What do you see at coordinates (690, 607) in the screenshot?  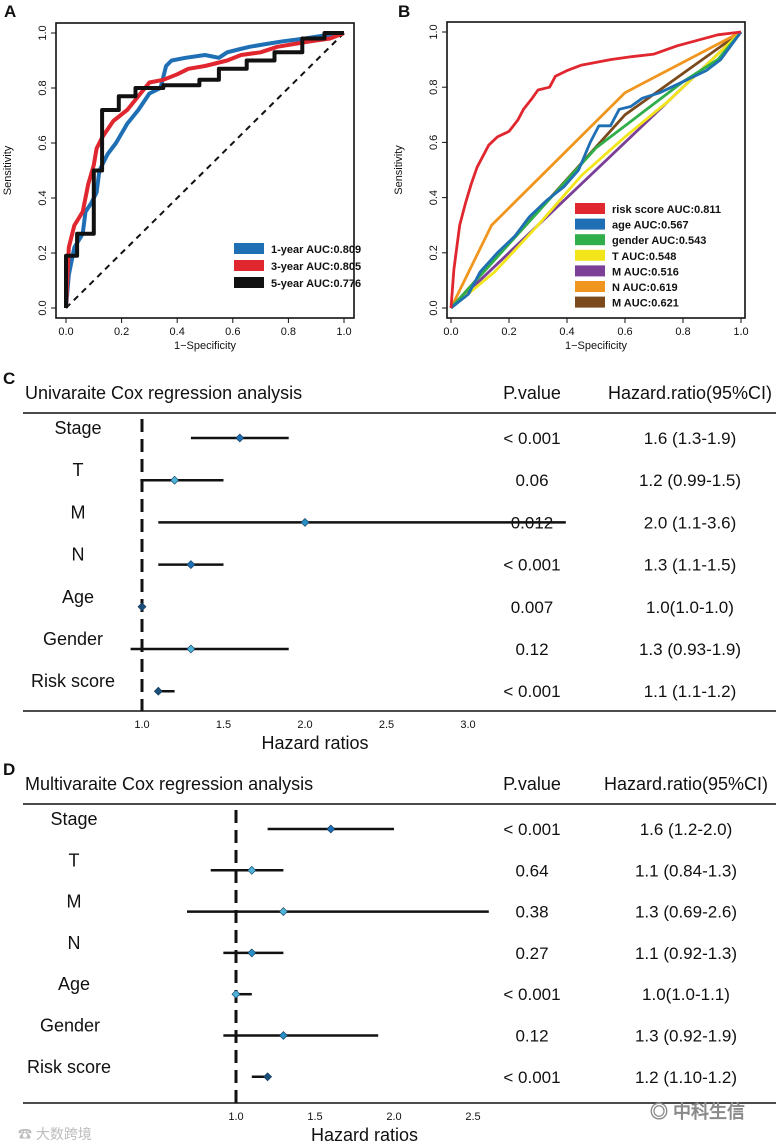 I see `hr-ci-text: 1.0(1.0-1.0)` at bounding box center [690, 607].